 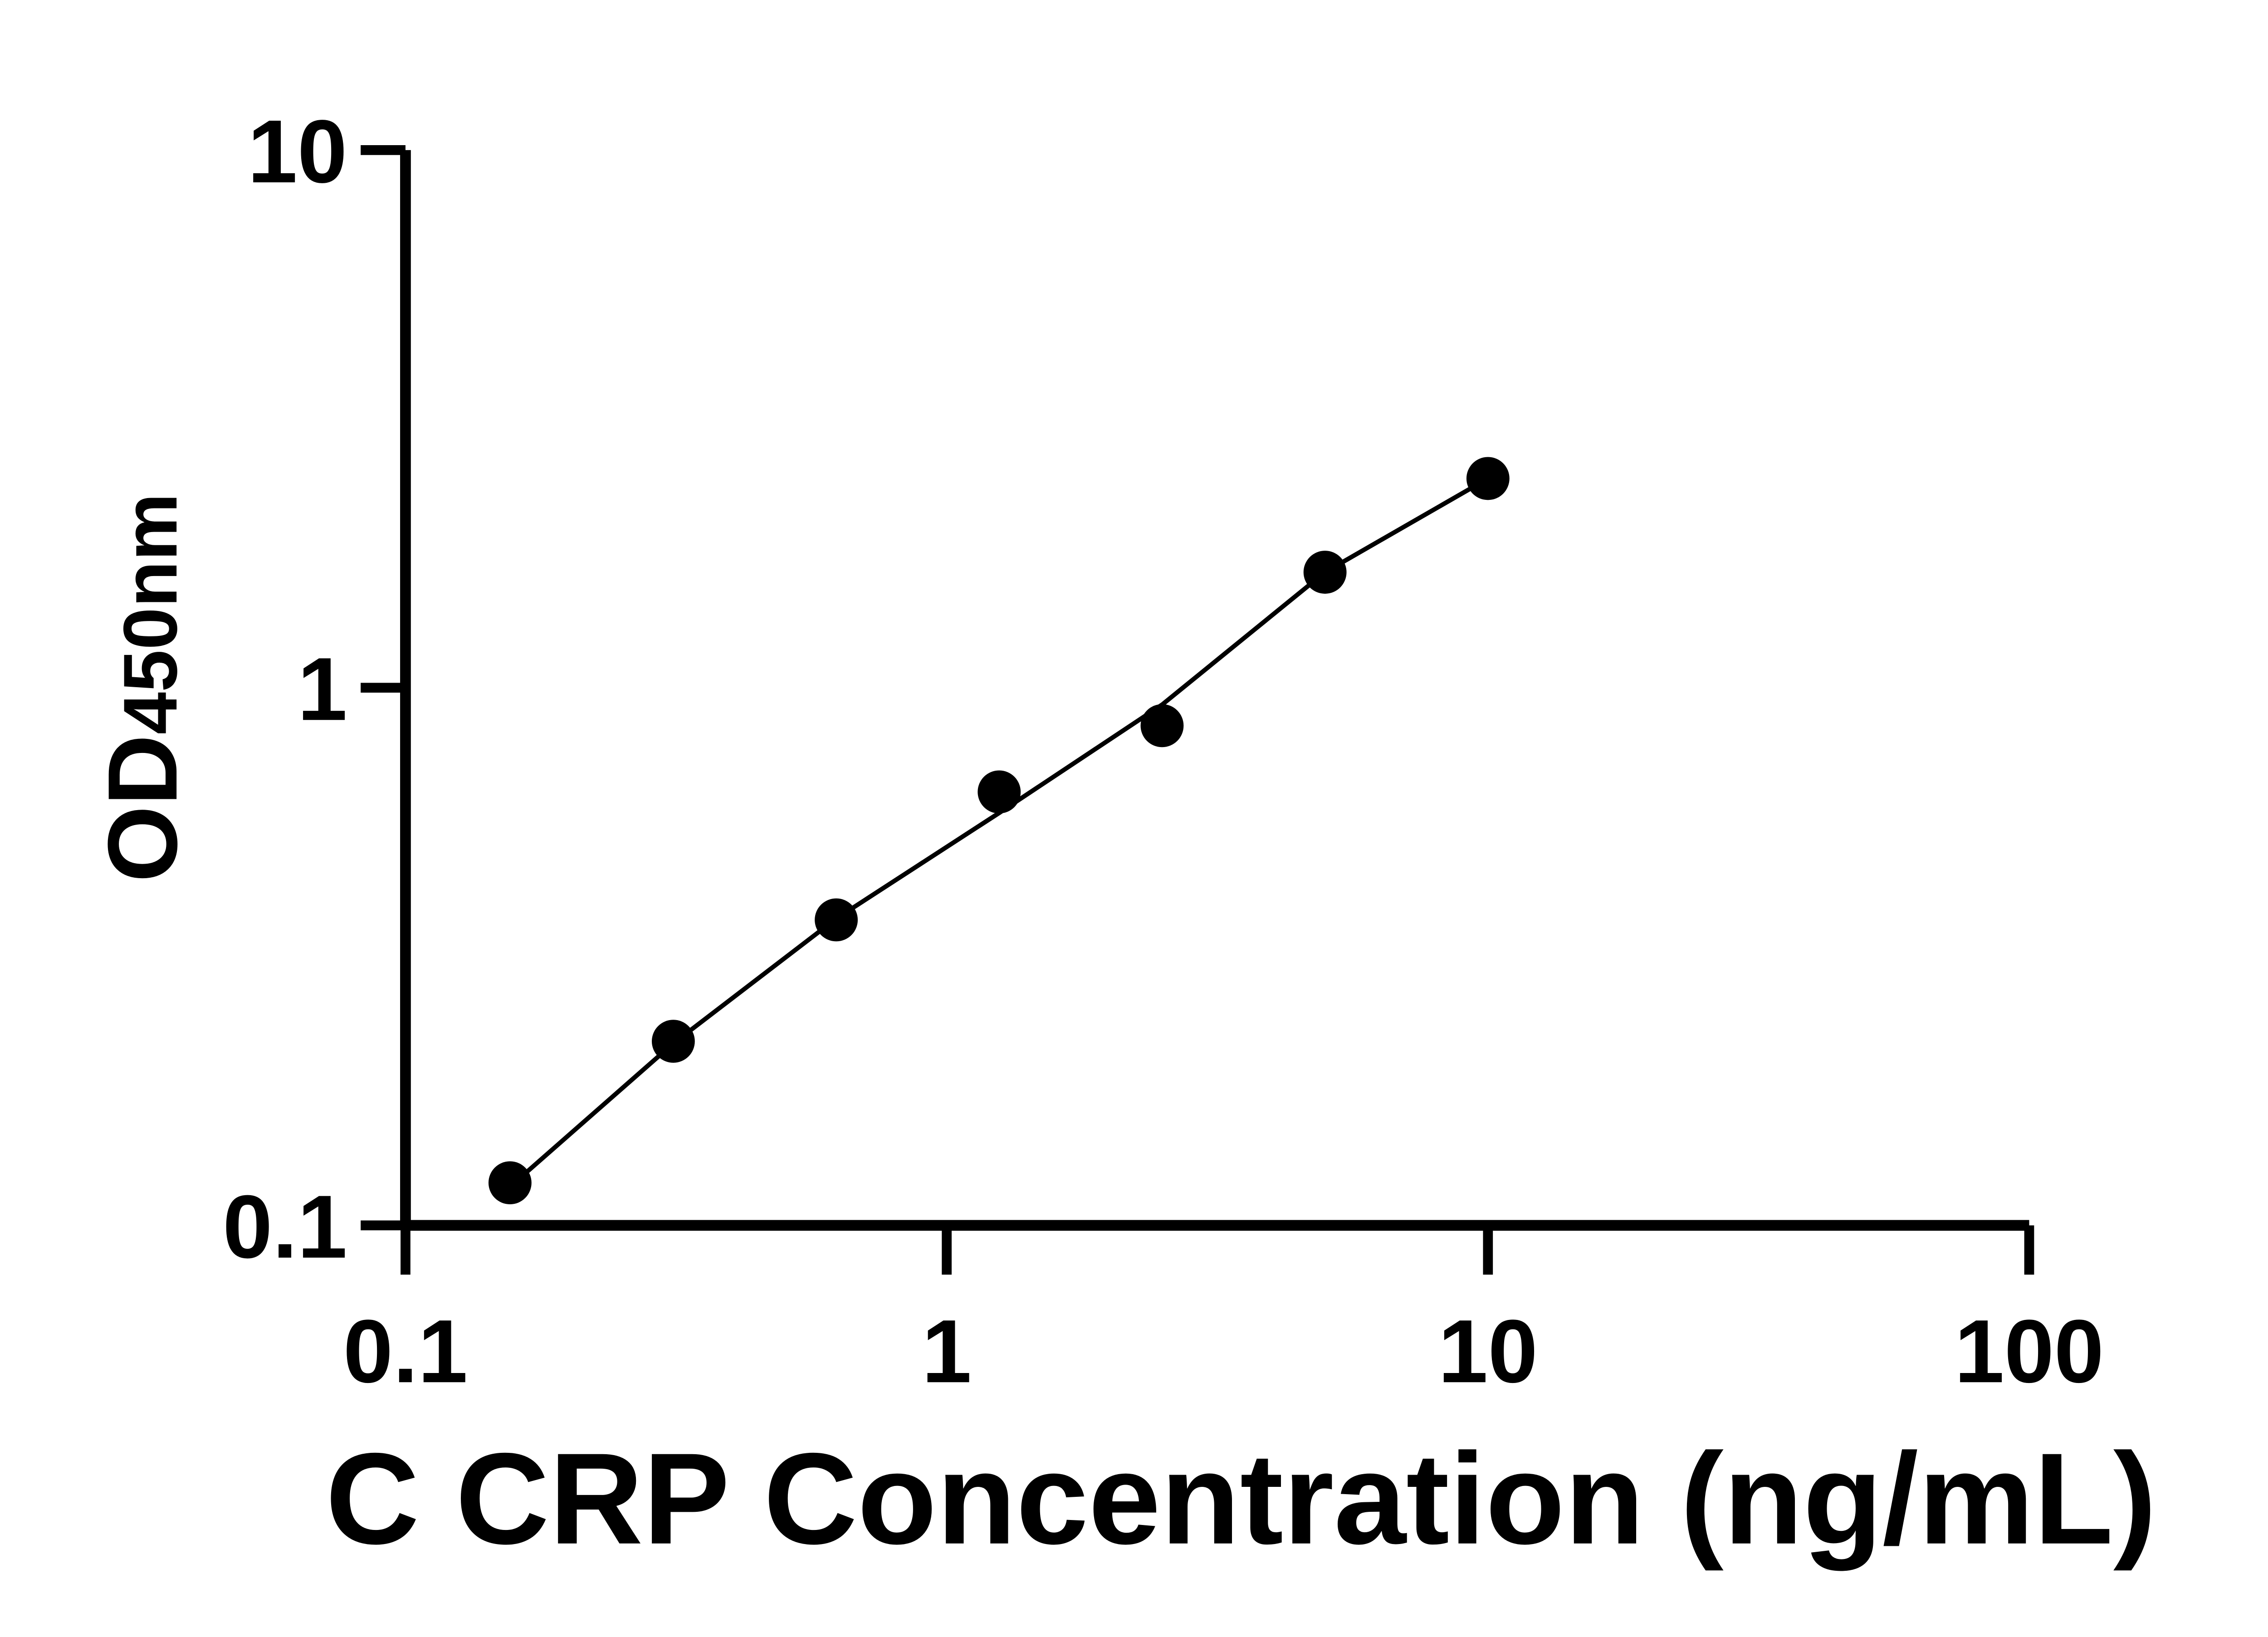 What do you see at coordinates (143, 808) in the screenshot?
I see `y-axis-title-main: OD` at bounding box center [143, 808].